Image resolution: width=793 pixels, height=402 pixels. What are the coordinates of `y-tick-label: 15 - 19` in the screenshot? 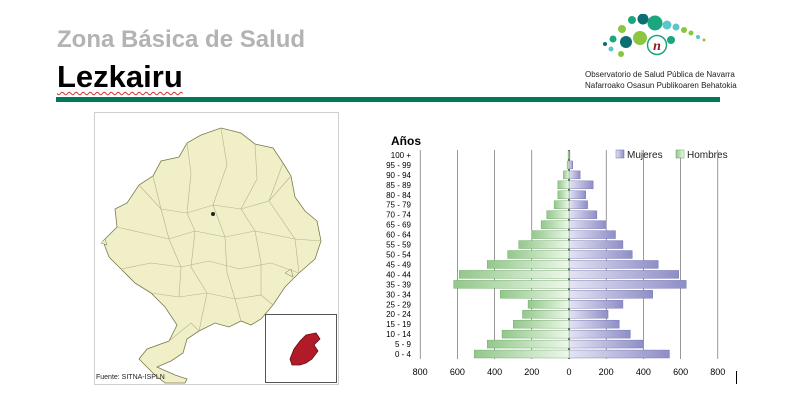 It's located at (398, 324).